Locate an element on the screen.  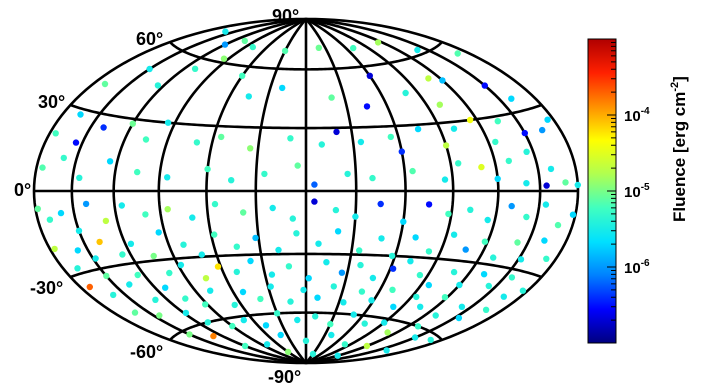
lat-label: 90° is located at coordinates (285, 16).